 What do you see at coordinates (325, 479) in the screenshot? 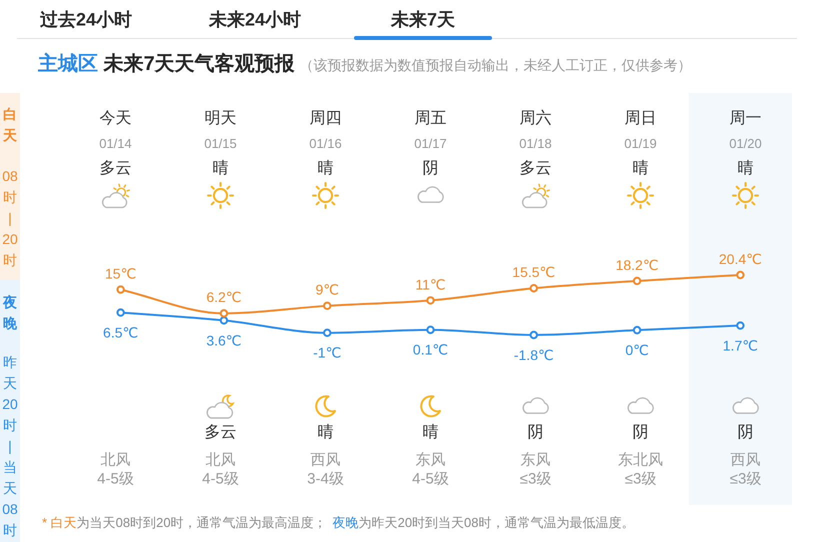
I see `text: 3-4级` at bounding box center [325, 479].